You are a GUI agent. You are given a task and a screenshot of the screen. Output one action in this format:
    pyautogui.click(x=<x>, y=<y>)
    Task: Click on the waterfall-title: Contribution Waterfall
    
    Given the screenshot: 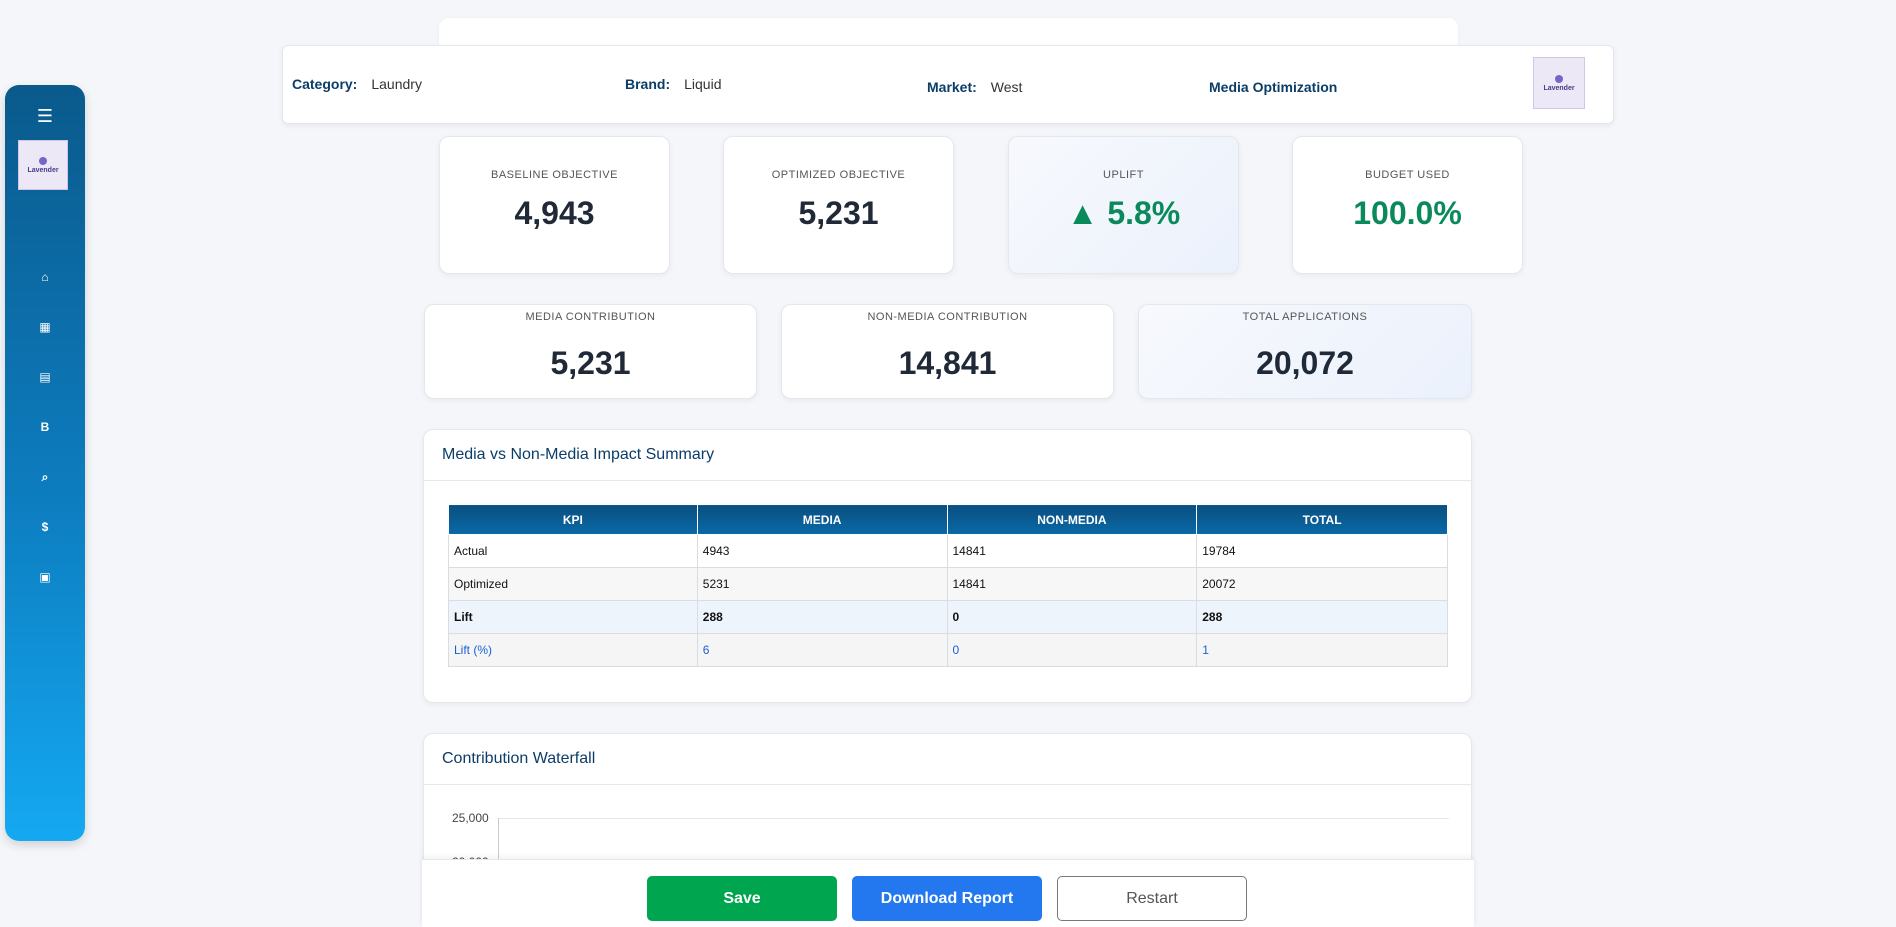 What is the action you would take?
    pyautogui.click(x=947, y=759)
    